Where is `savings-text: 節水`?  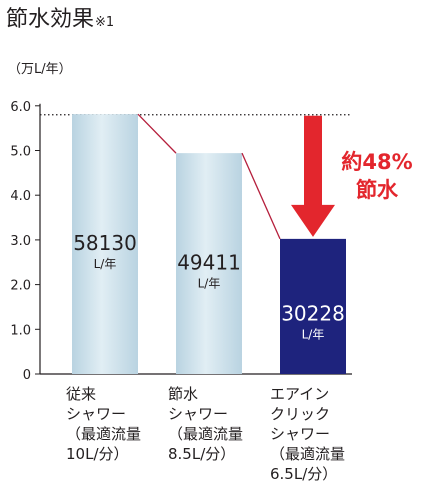 savings-text: 節水 is located at coordinates (377, 190).